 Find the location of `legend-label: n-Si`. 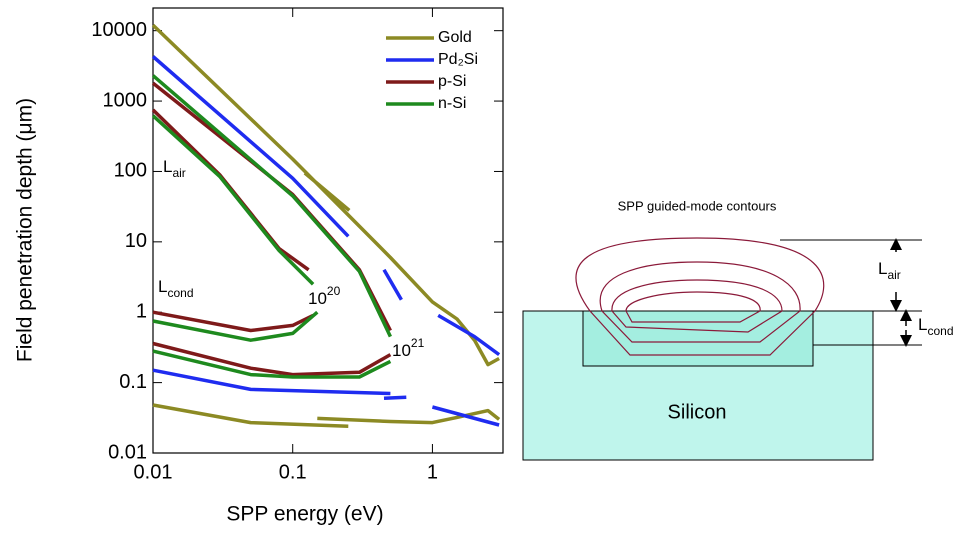

legend-label: n-Si is located at coordinates (452, 103).